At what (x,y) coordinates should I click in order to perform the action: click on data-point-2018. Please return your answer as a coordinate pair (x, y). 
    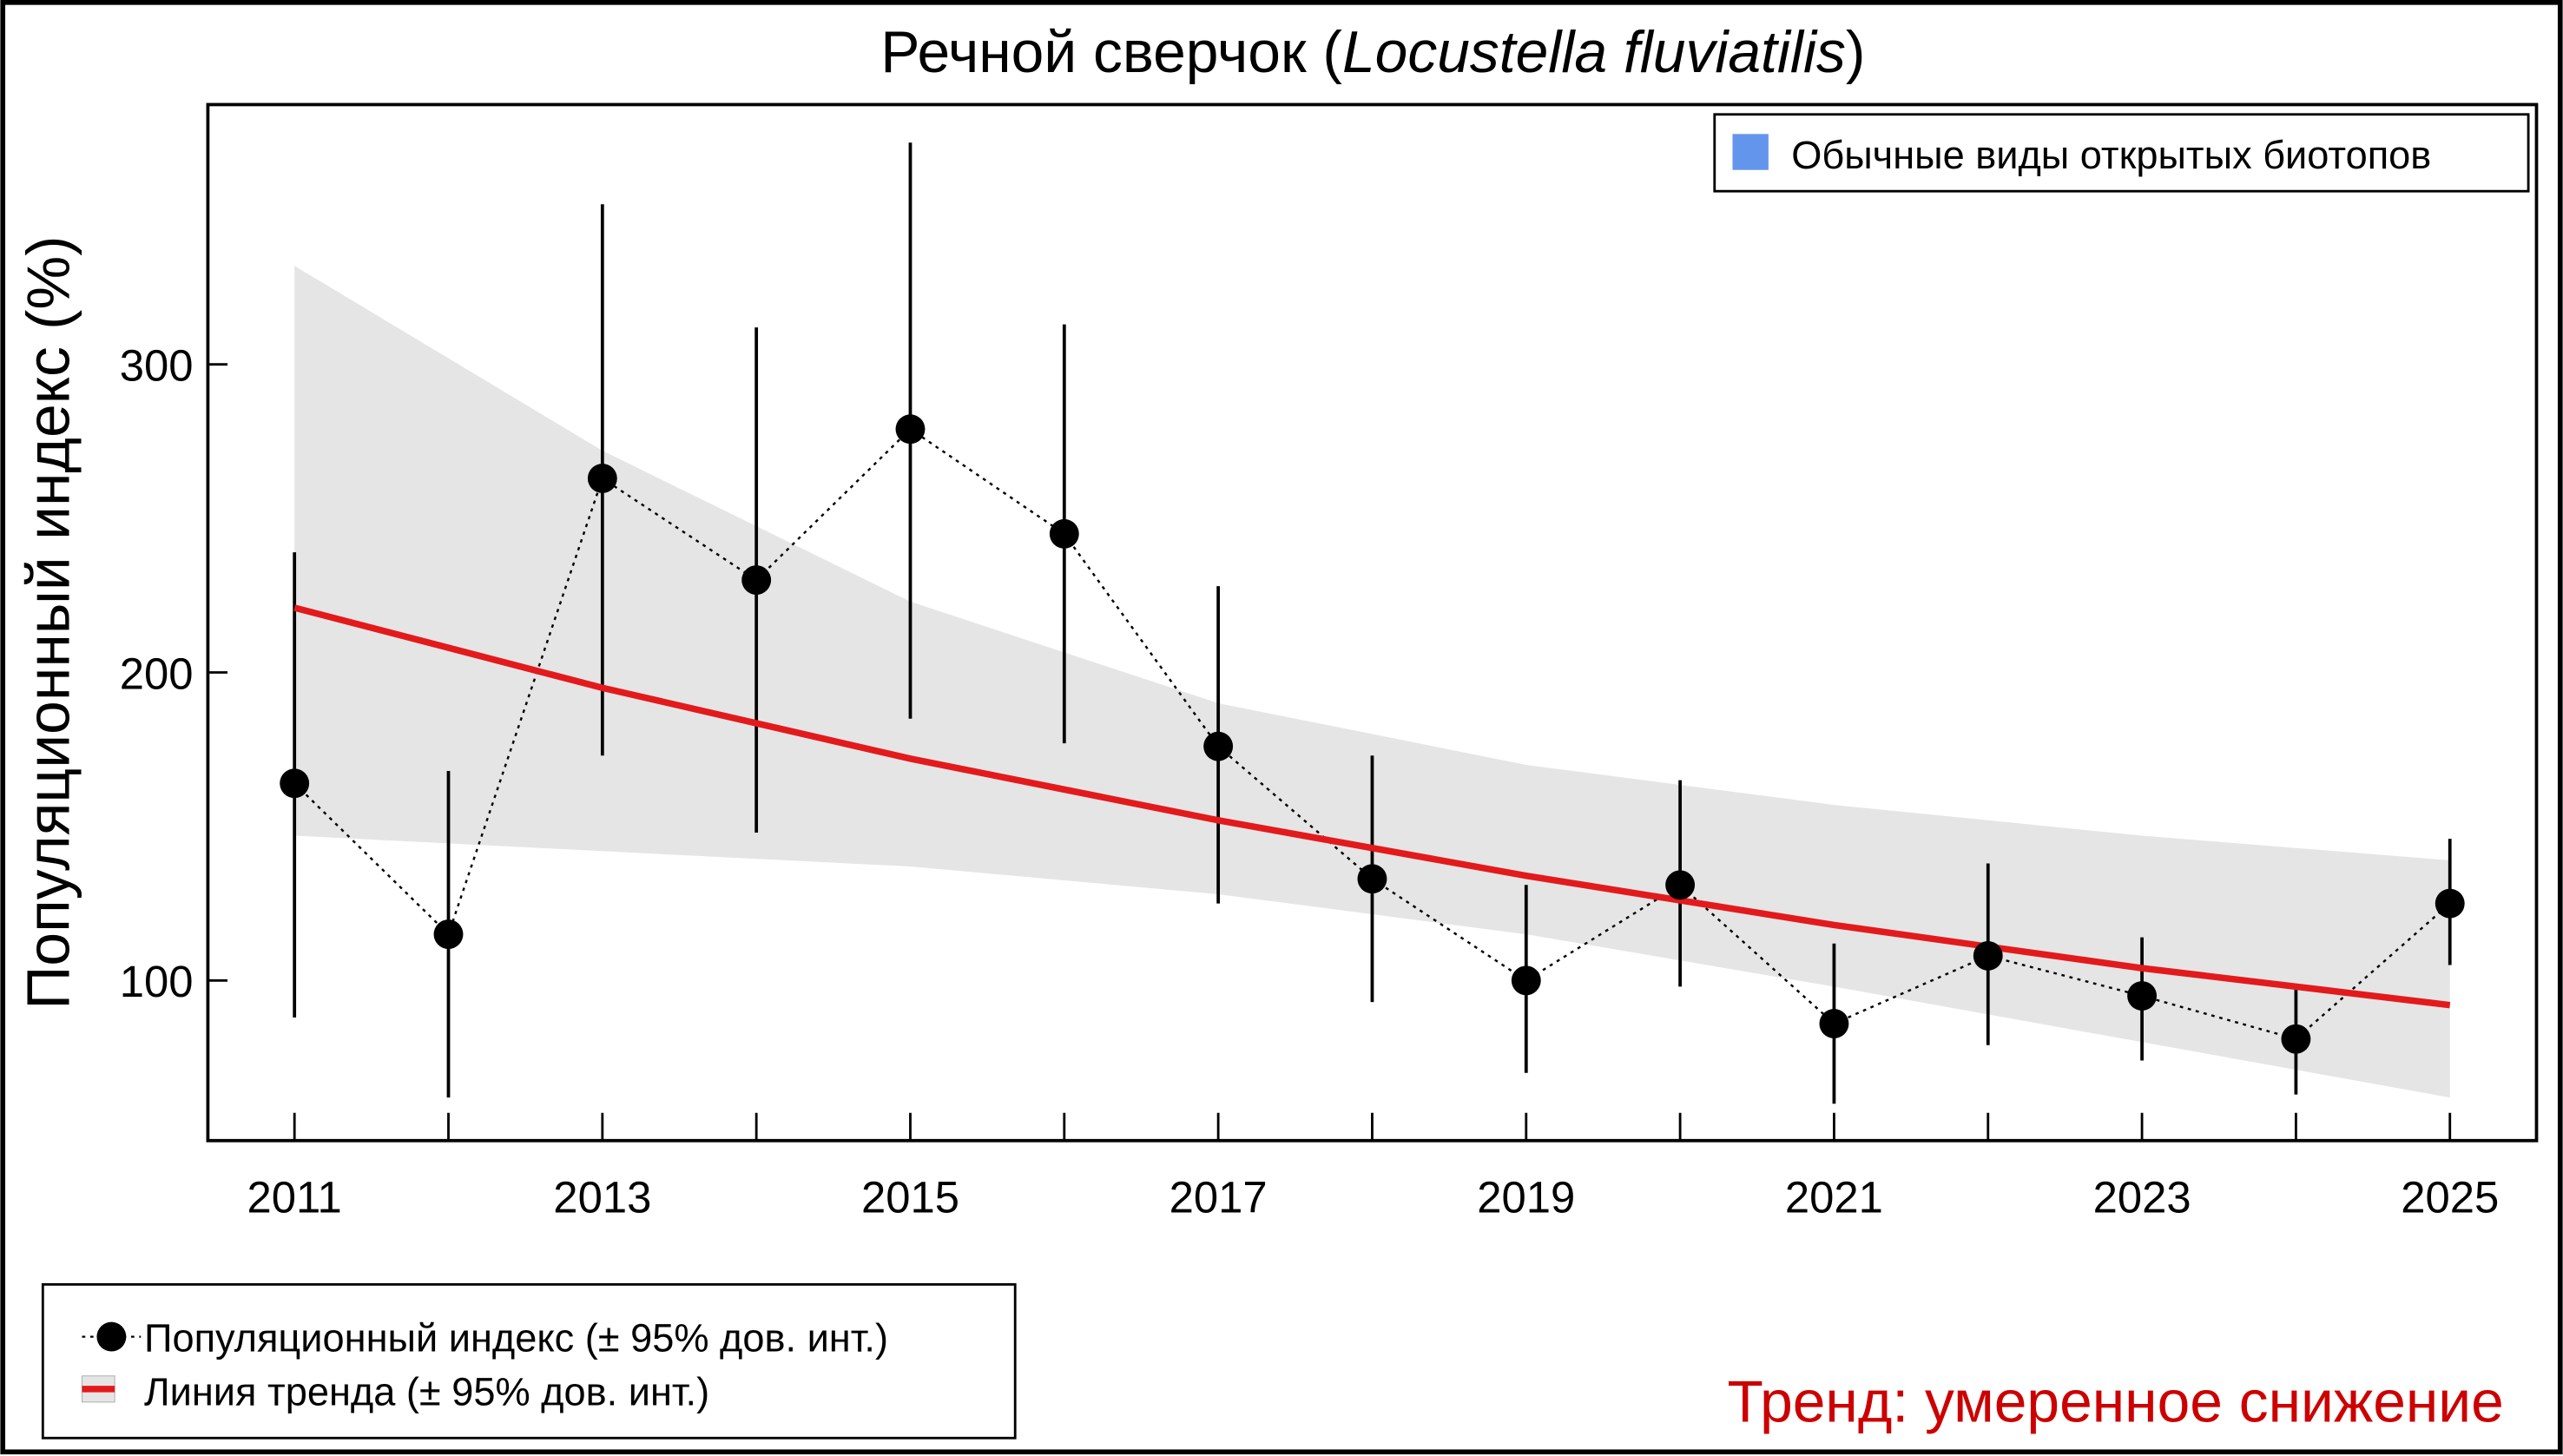
    Looking at the image, I should click on (1372, 879).